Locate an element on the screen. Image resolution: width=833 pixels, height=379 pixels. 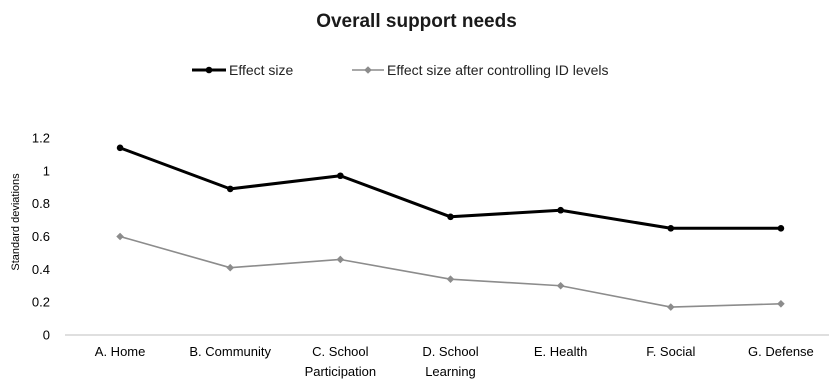
x-tick-label: G. Defense is located at coordinates (781, 351).